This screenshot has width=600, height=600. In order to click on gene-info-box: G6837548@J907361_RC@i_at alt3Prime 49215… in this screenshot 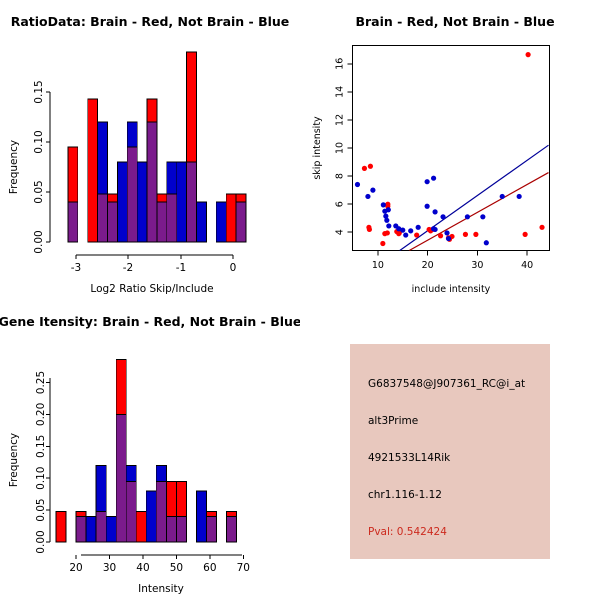, I will do `click(450, 451)`.